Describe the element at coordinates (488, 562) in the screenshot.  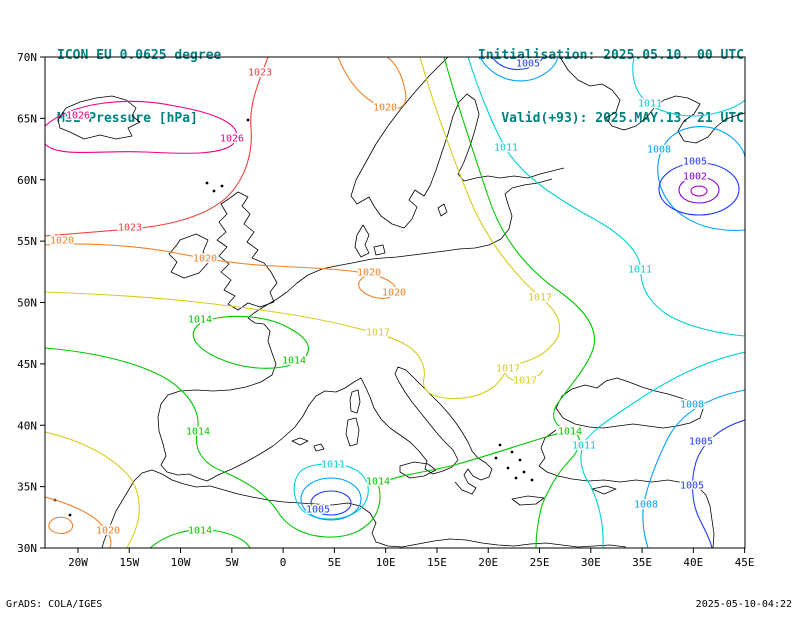
I see `lon-label: 20E` at that location.